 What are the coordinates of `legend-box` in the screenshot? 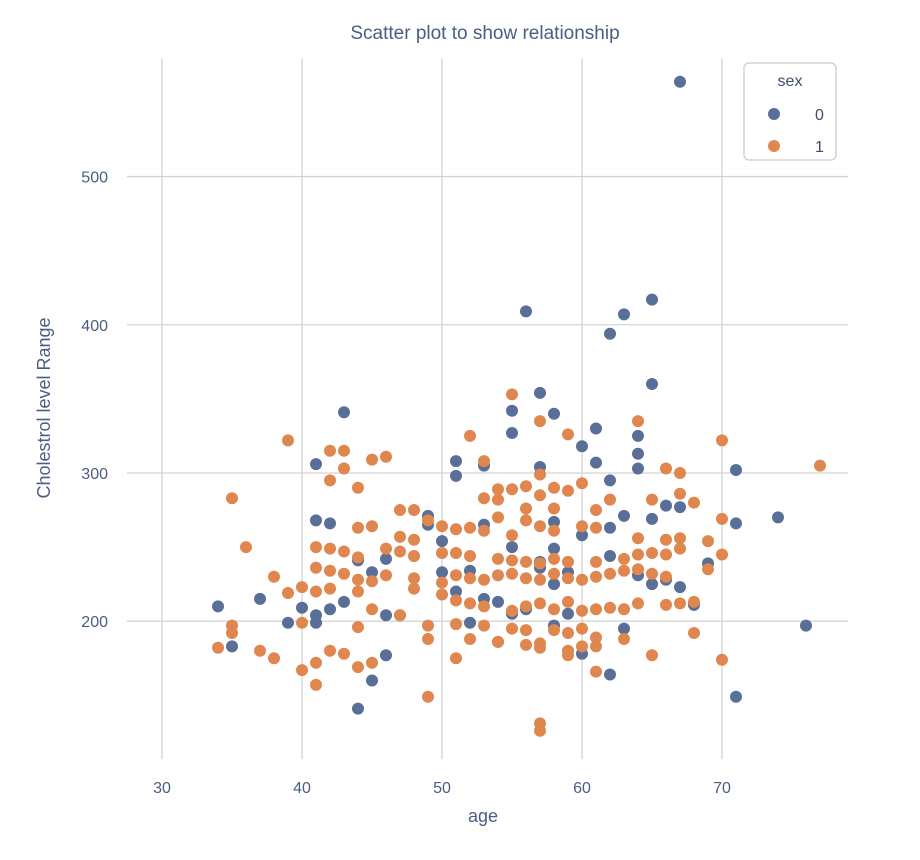 It's located at (790, 111).